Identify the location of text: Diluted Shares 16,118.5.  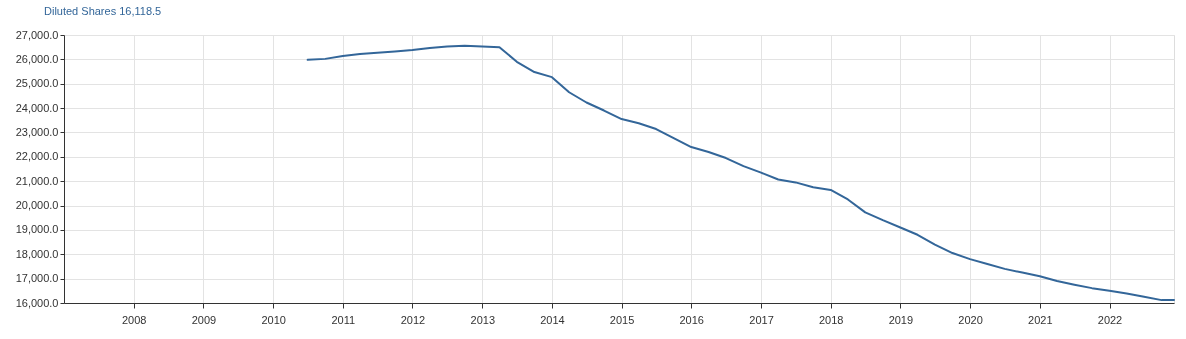
(103, 11).